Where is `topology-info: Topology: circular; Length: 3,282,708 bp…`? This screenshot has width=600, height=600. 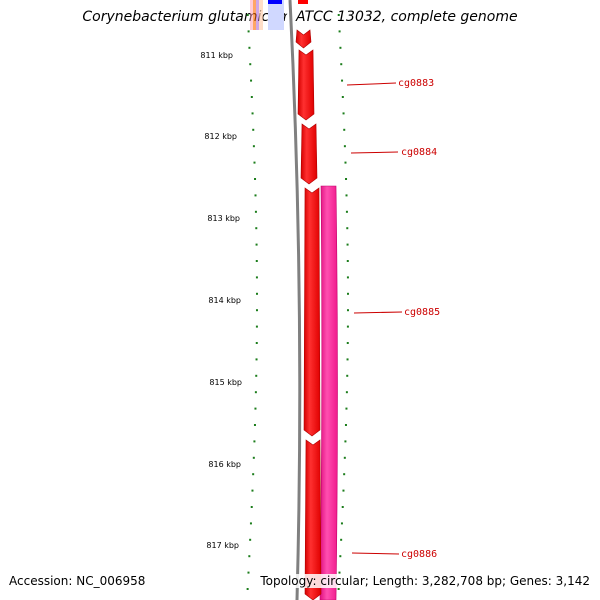 topology-info: Topology: circular; Length: 3,282,708 bp… is located at coordinates (425, 581).